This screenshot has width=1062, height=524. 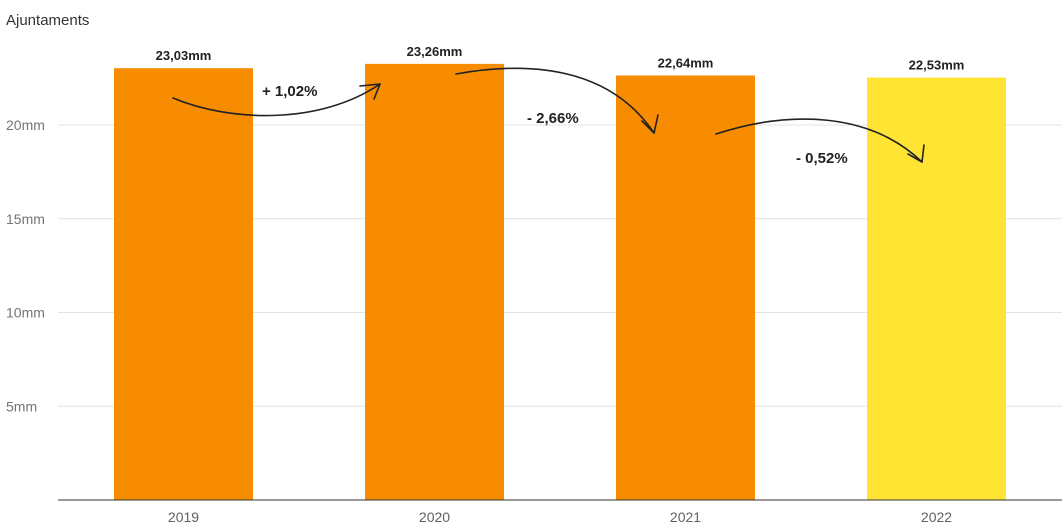 I want to click on data-labels: 23,03mm 23,26mm 22,64mm 22,53mm, so click(x=560, y=58).